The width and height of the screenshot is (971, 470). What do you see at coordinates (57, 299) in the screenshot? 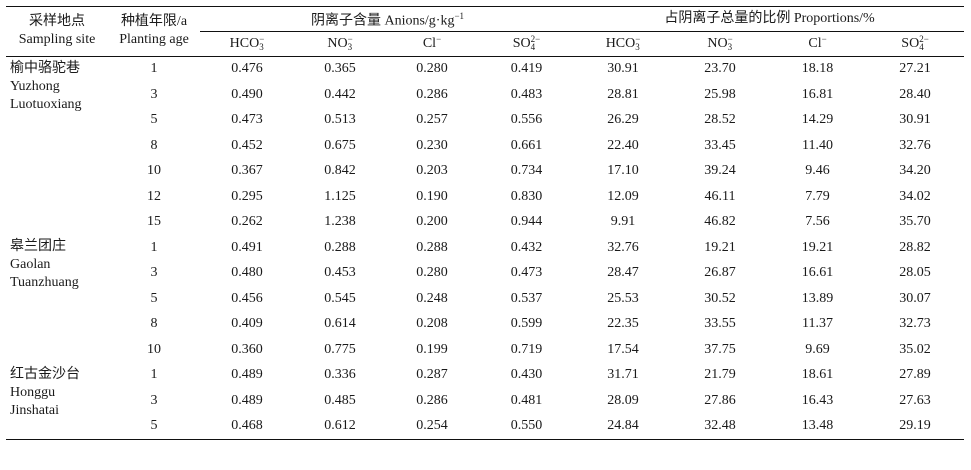
I see `sampling-site-cell: 皋兰团庄 Gaolan Tuanzhuang` at bounding box center [57, 299].